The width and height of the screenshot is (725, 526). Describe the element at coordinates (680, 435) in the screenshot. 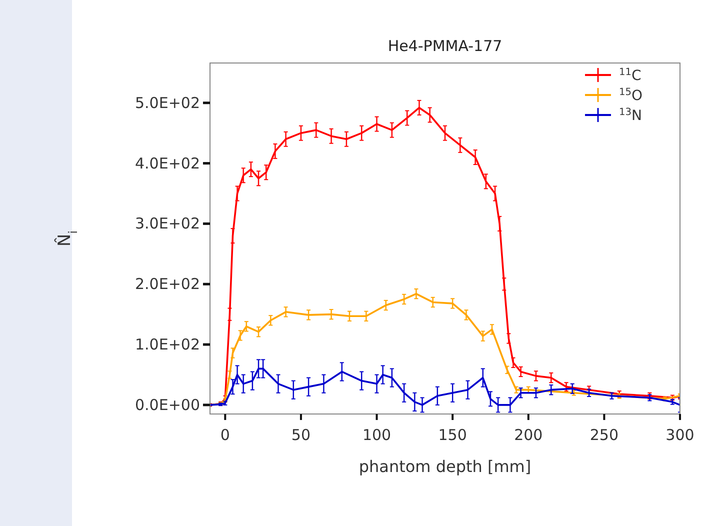

I see `x-tick-label: 300` at that location.